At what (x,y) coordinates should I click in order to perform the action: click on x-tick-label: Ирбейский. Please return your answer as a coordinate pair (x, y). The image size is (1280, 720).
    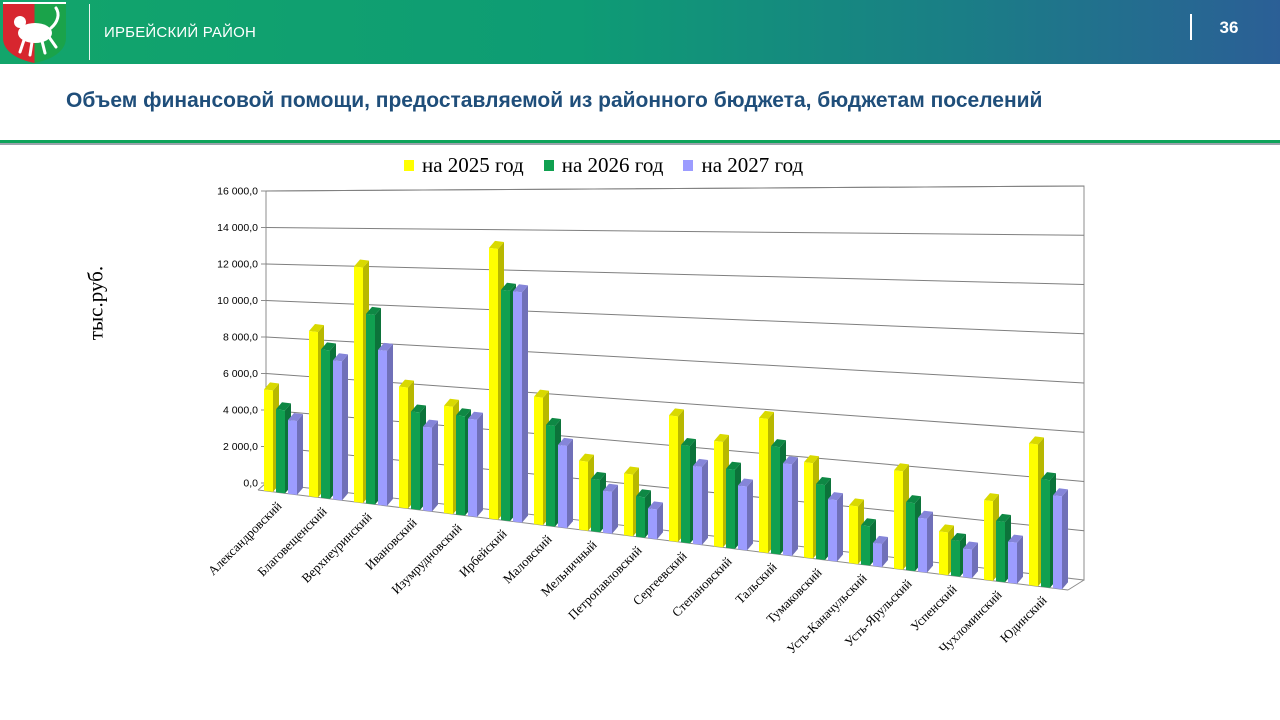
    Looking at the image, I should click on (483, 553).